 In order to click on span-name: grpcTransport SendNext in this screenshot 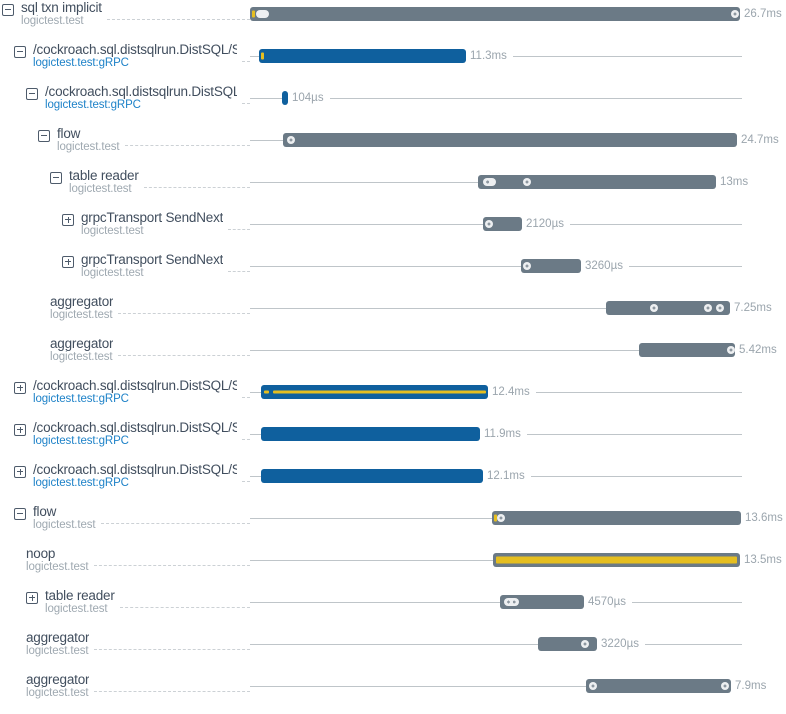, I will do `click(152, 217)`.